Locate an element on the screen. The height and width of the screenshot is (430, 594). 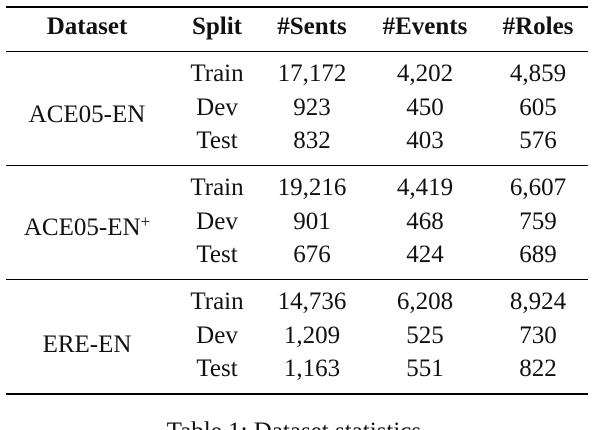
table-row-sents: 923 is located at coordinates (312, 107).